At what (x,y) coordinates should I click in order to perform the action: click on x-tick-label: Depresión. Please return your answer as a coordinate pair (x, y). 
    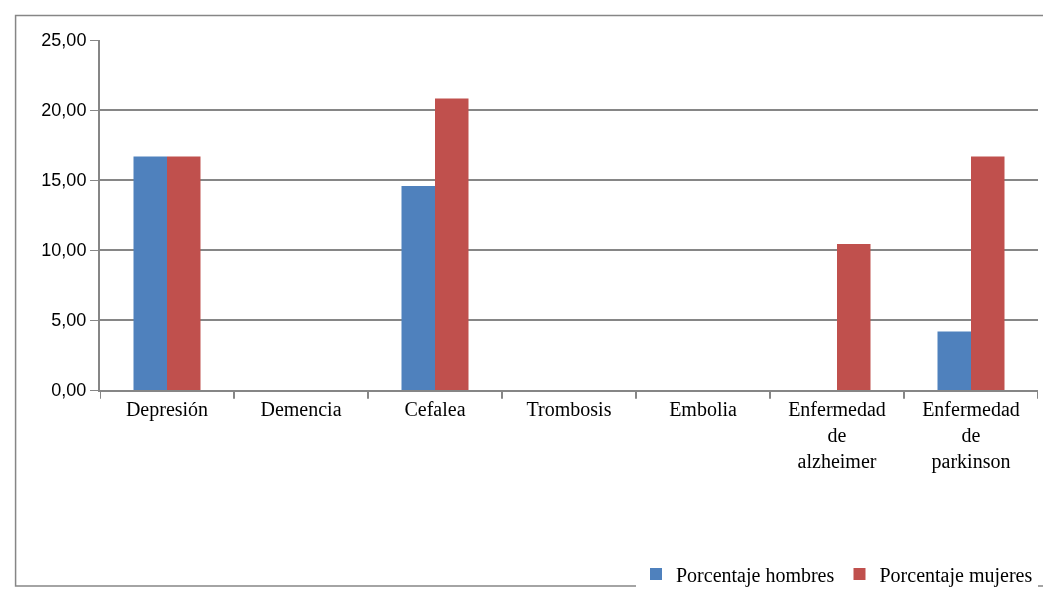
    Looking at the image, I should click on (167, 409).